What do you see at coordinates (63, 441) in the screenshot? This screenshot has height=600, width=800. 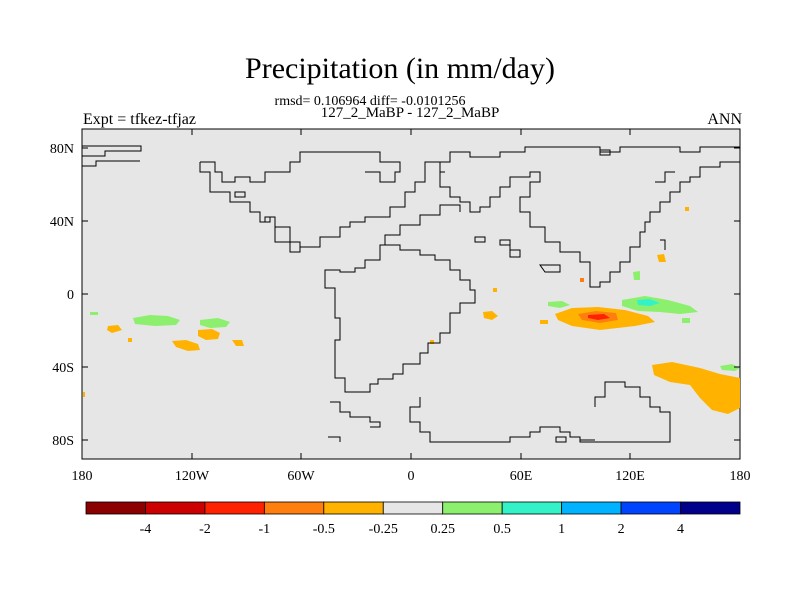 I see `lat-label-80s: 80S` at bounding box center [63, 441].